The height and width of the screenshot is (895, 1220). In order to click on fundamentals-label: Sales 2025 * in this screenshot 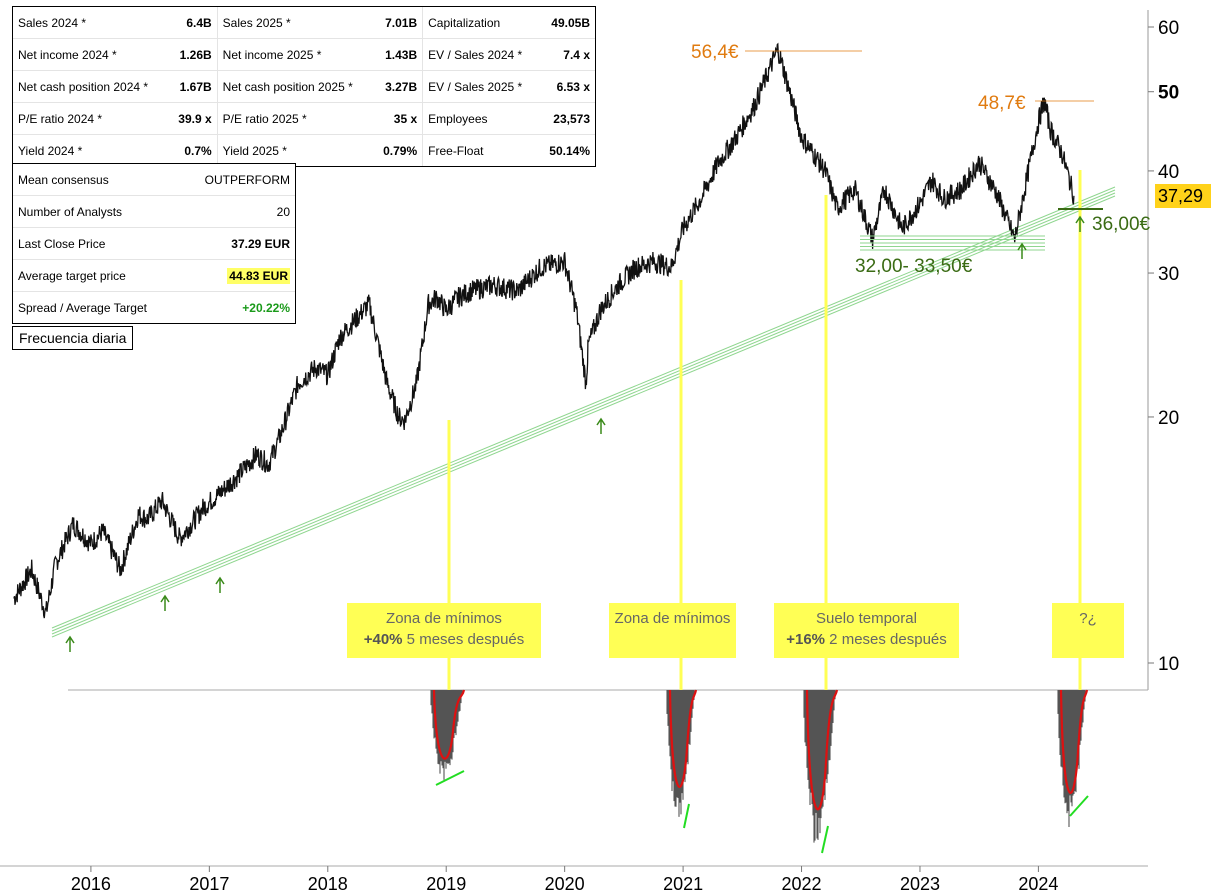, I will do `click(295, 23)`.